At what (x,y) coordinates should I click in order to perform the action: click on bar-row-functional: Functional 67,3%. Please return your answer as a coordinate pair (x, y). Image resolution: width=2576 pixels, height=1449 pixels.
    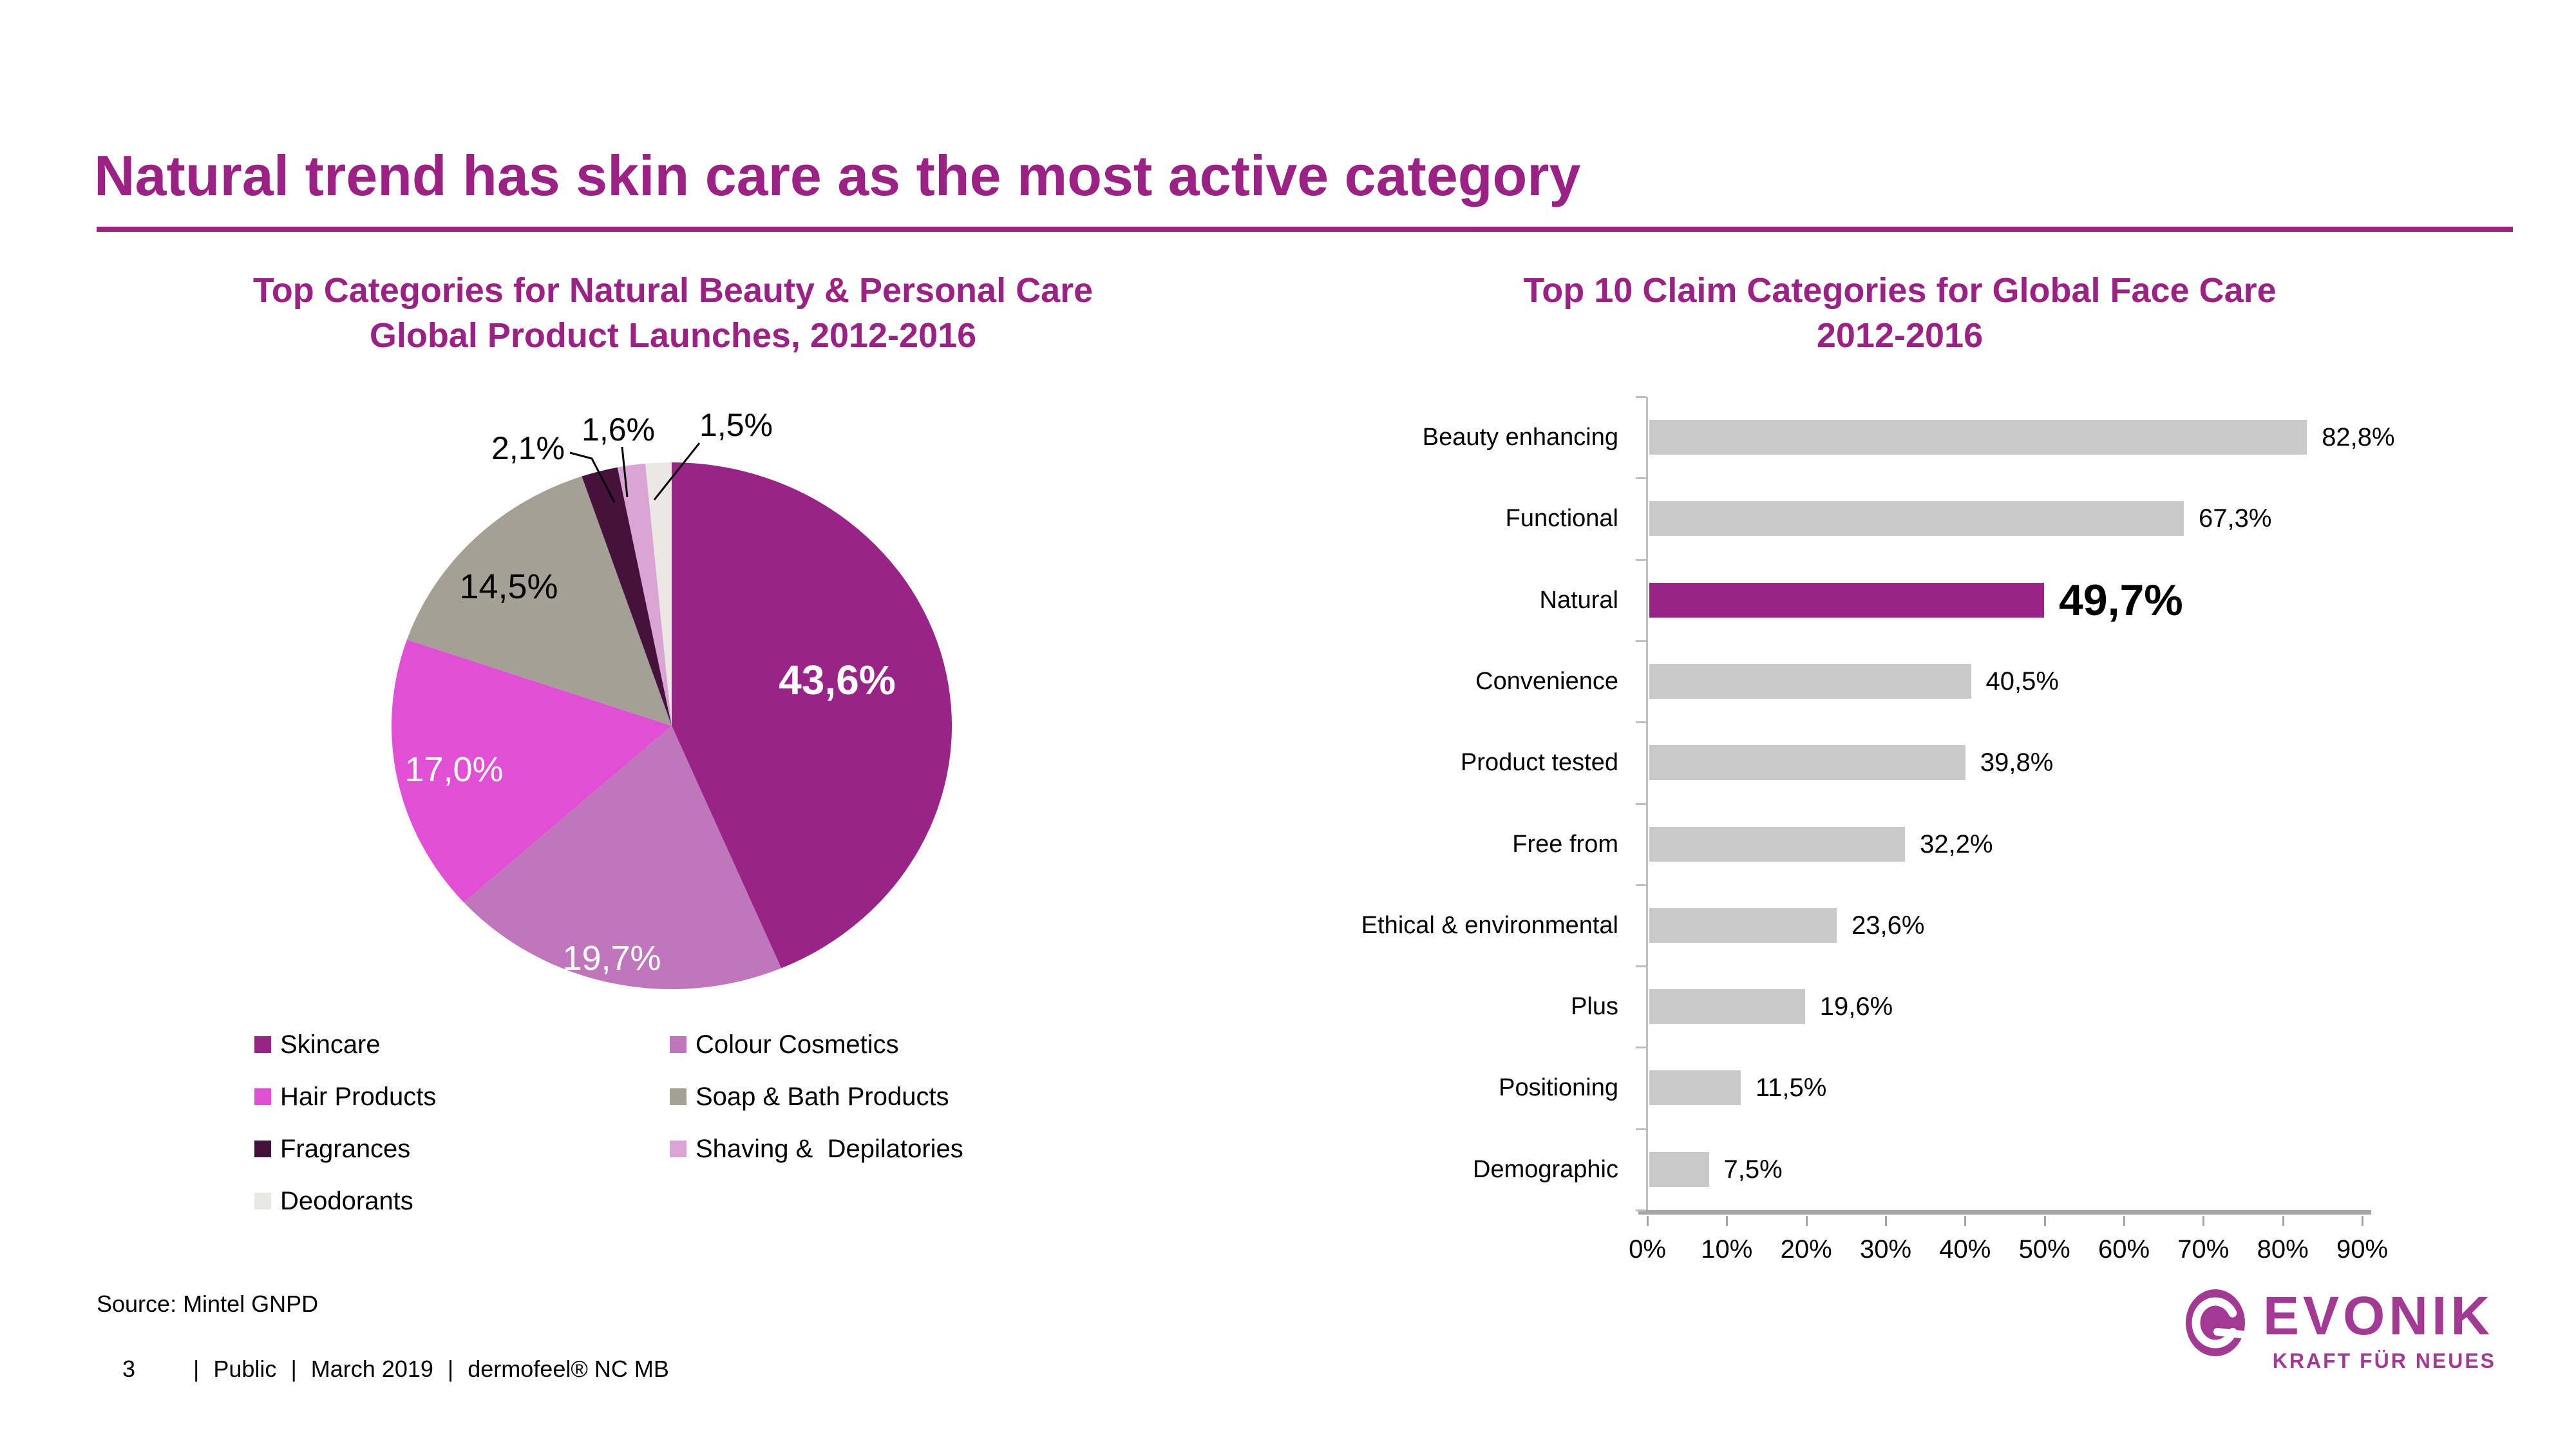
    Looking at the image, I should click on (1934, 518).